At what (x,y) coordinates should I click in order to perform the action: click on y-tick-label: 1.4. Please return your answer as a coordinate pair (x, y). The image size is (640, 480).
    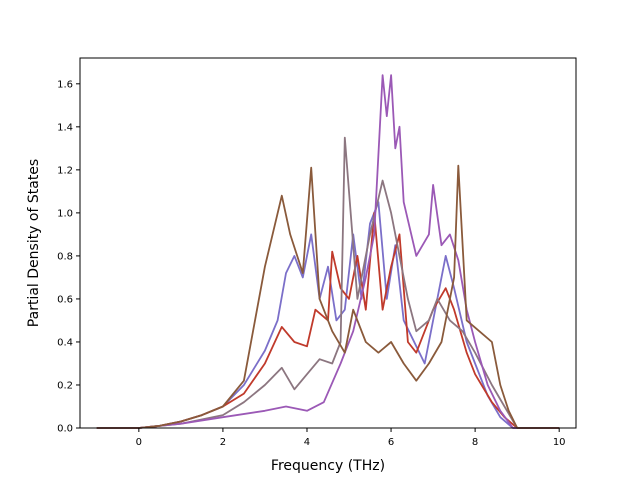
    Looking at the image, I should click on (65, 127).